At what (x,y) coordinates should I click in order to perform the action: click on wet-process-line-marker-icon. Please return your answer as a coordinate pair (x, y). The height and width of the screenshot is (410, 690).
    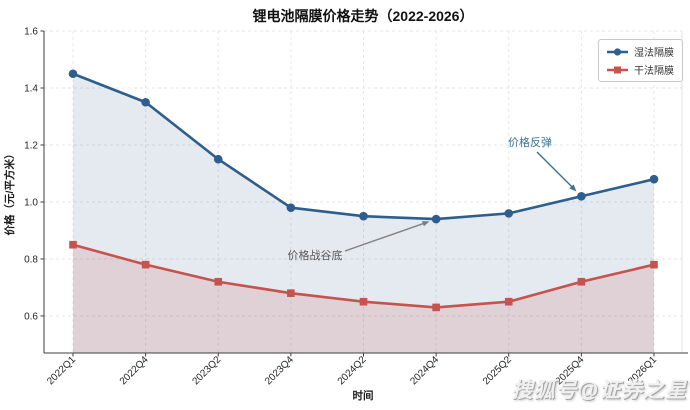
    Looking at the image, I should click on (617, 51).